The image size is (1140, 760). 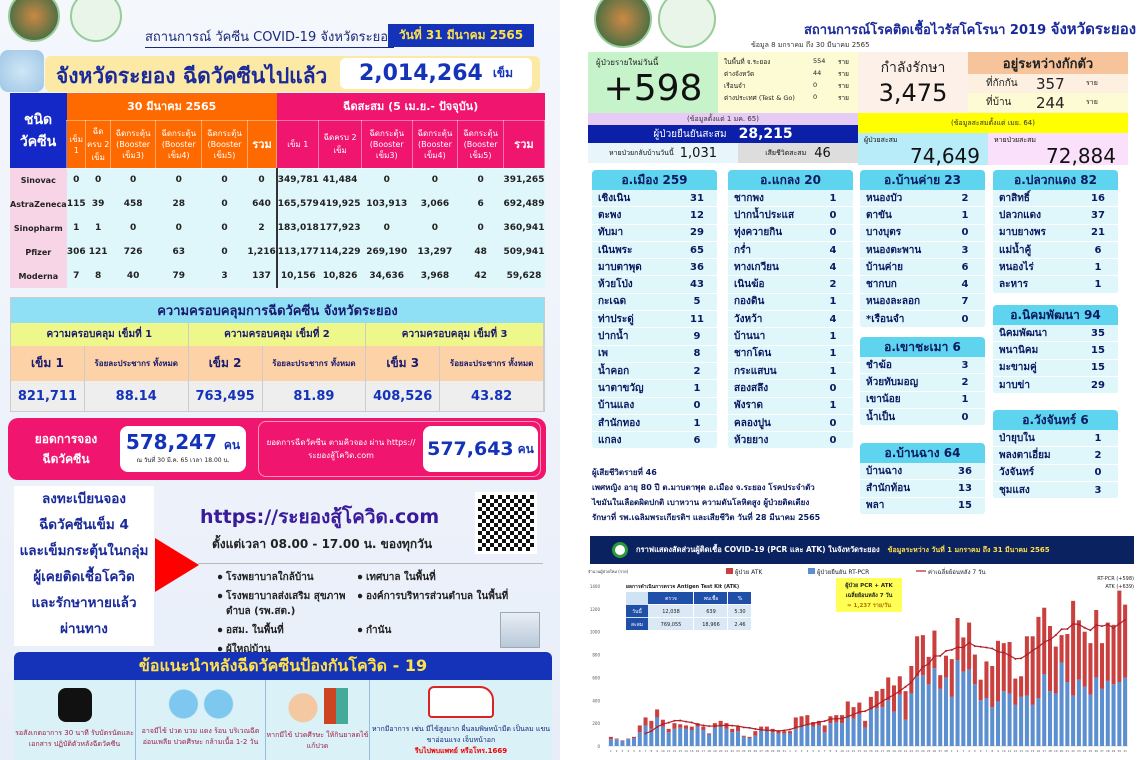 I want to click on x-tick-label: 23, so click(x=1079, y=751).